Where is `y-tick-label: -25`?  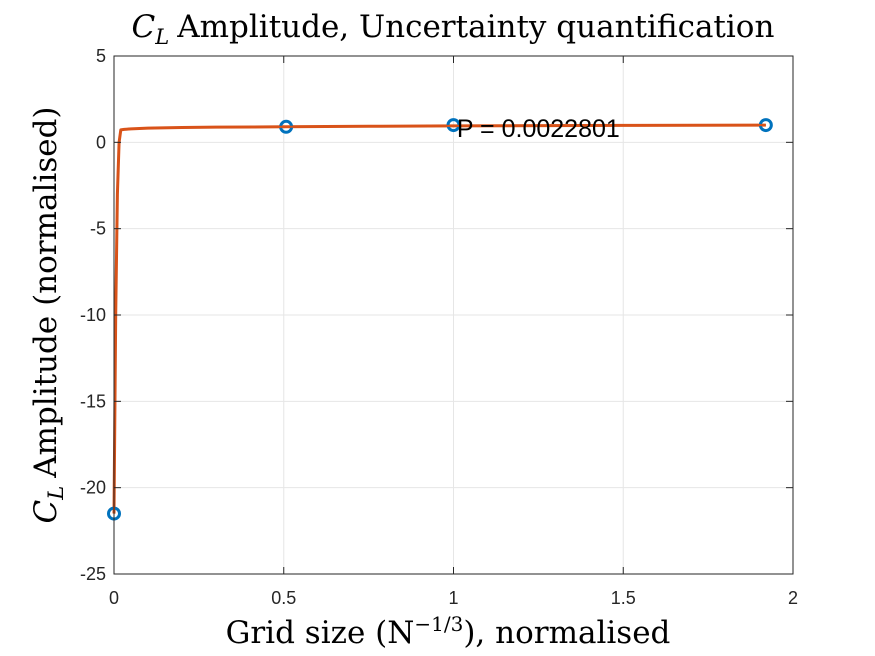 y-tick-label: -25 is located at coordinates (93, 574).